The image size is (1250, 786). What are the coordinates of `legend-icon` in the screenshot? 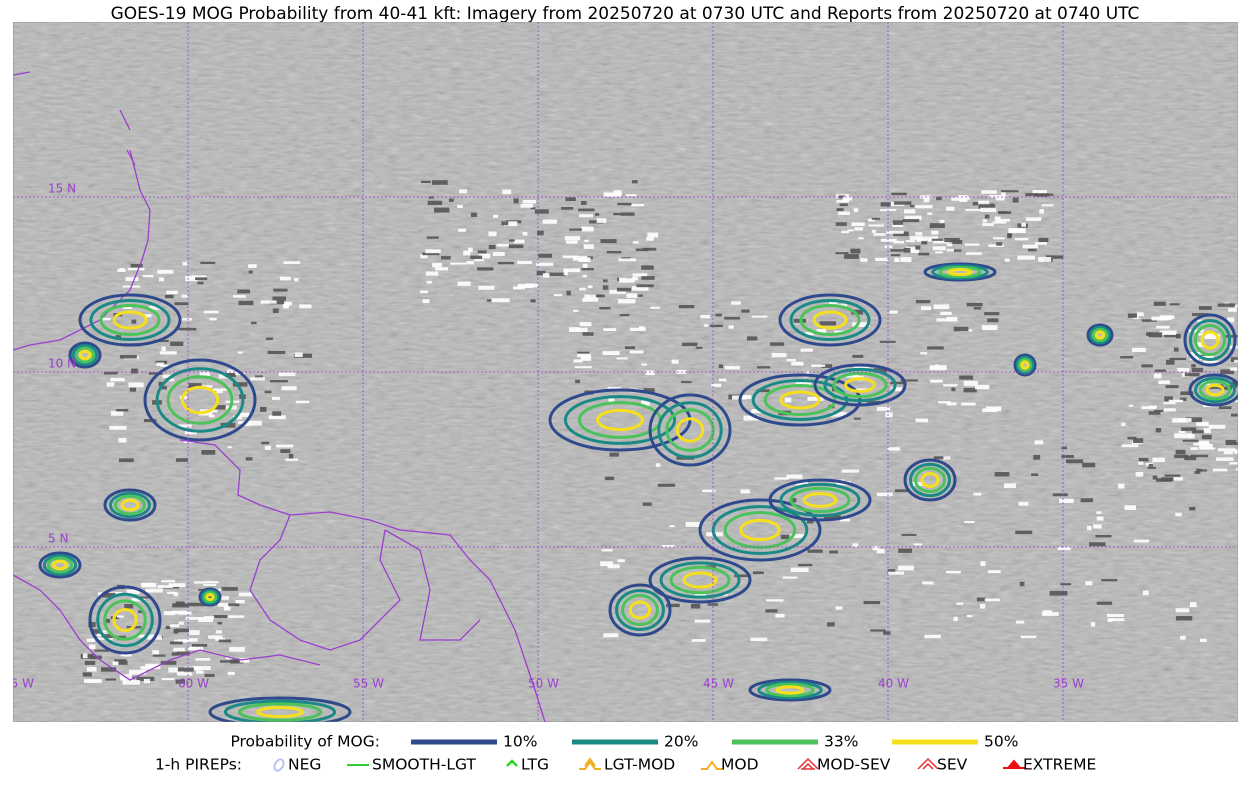 It's located at (928, 763).